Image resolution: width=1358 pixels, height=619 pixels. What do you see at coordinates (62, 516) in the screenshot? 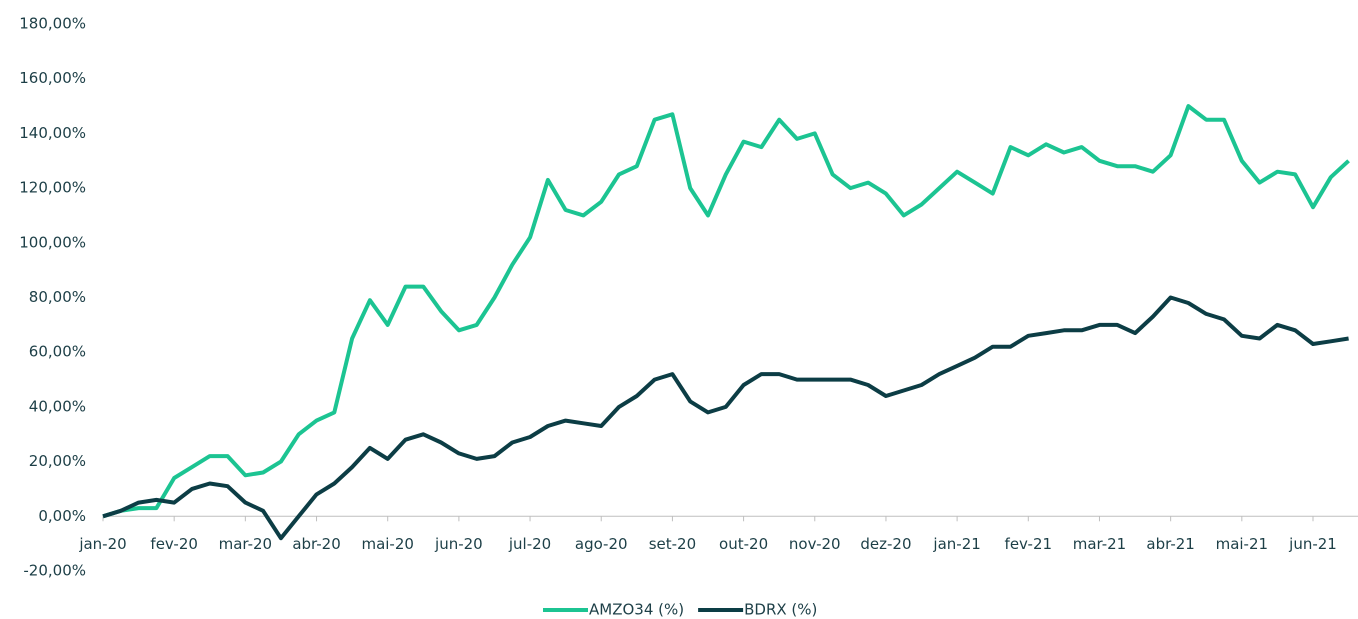
I see `y-tick-label: 0,00%` at bounding box center [62, 516].